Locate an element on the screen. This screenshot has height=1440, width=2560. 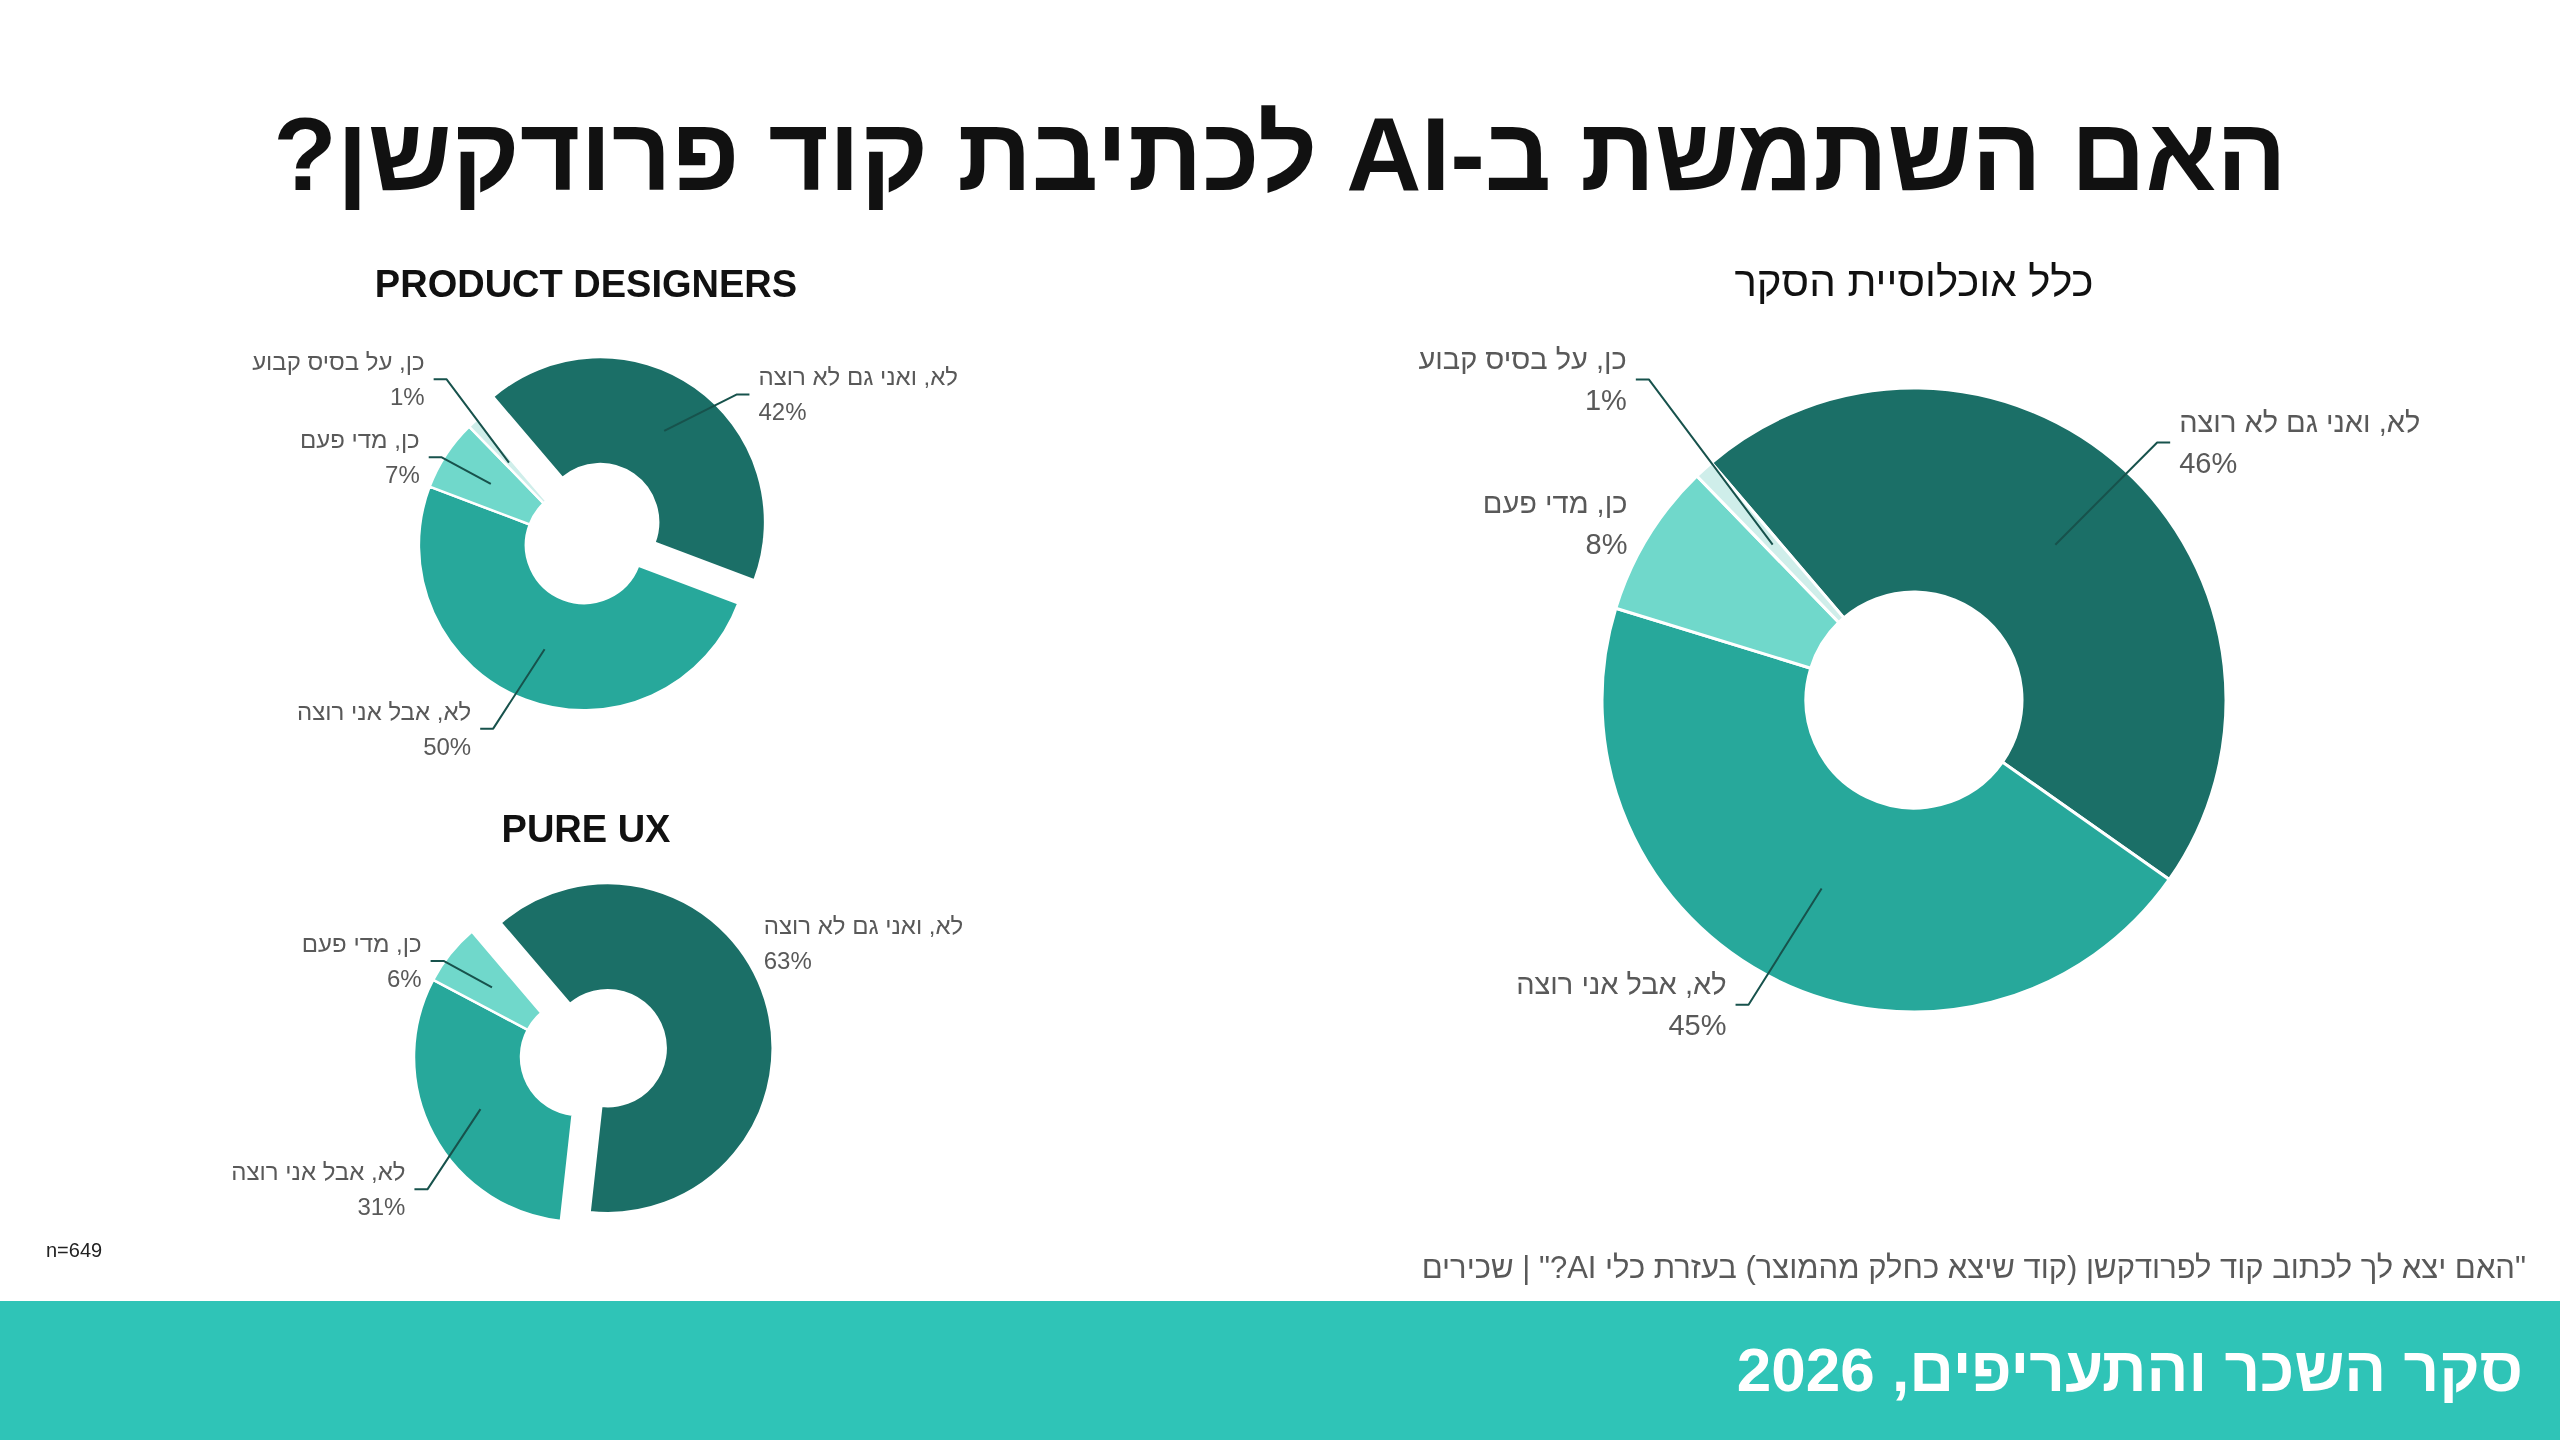
data-label: 50% is located at coordinates (447, 746).